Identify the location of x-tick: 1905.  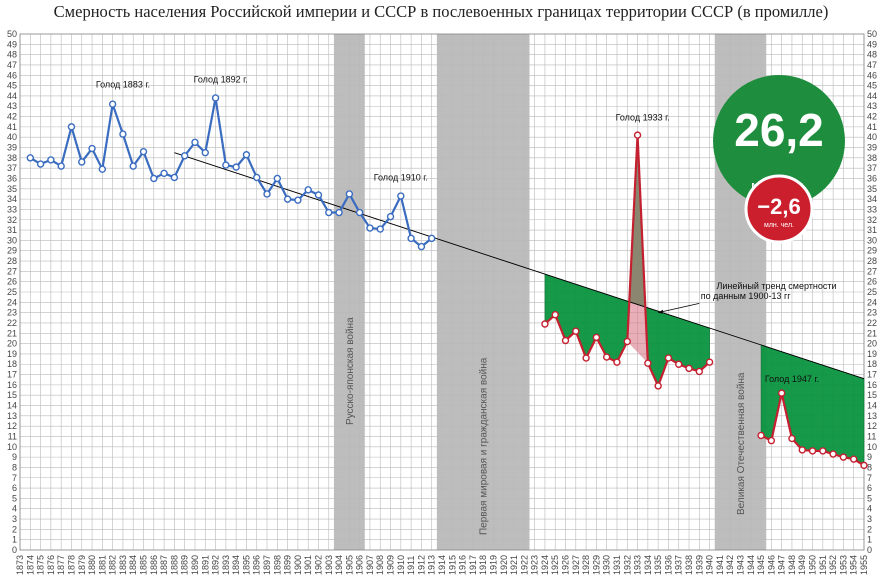
(349, 565).